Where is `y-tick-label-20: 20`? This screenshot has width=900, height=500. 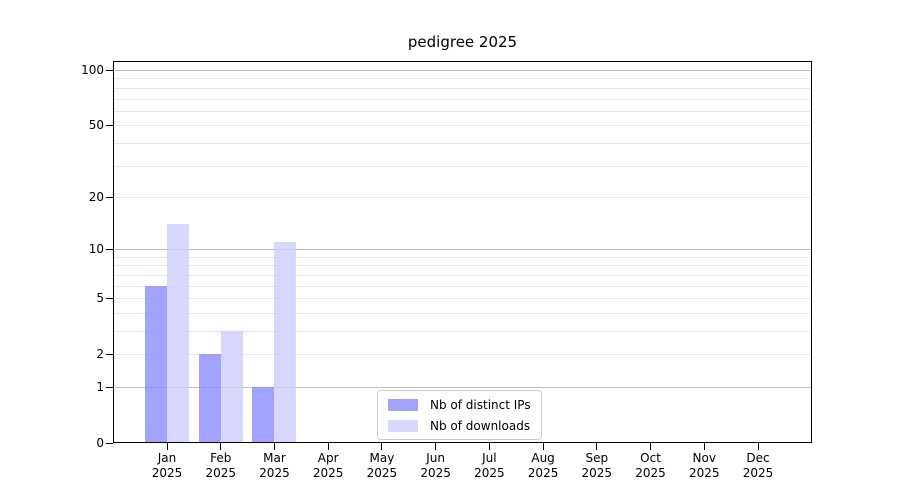 y-tick-label-20: 20 is located at coordinates (96, 196).